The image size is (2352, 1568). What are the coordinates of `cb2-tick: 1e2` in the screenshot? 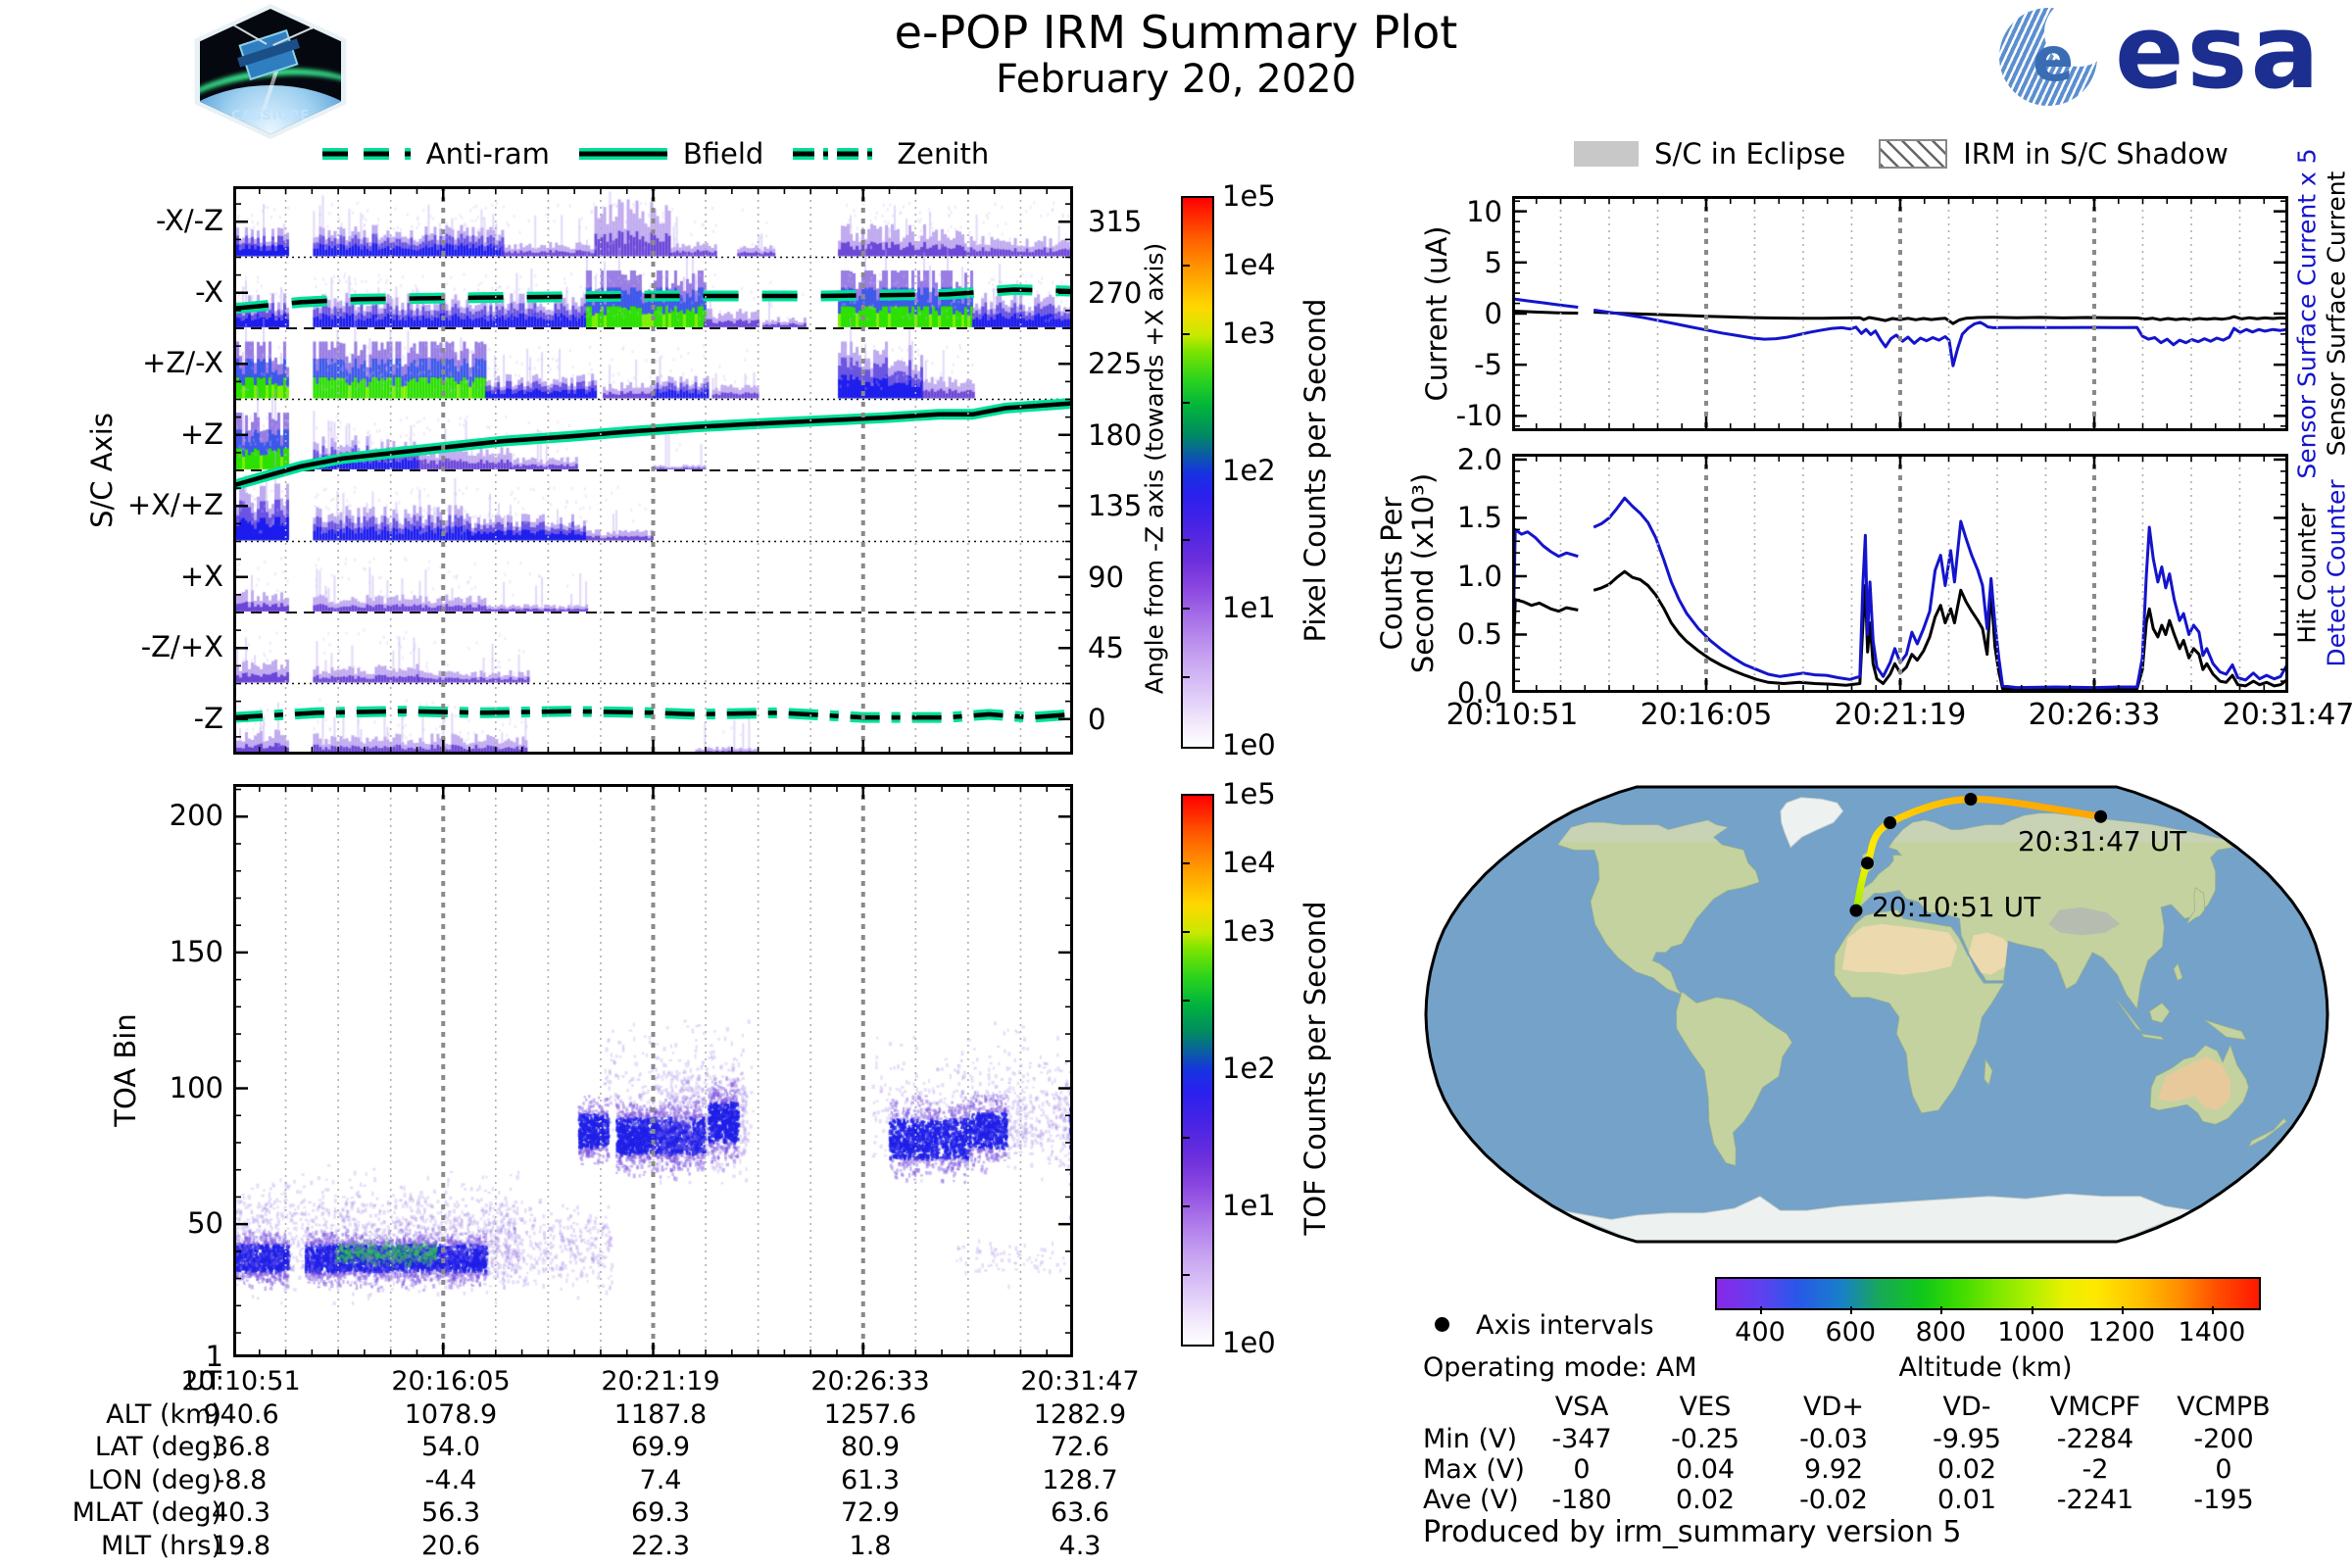 It's located at (1249, 1068).